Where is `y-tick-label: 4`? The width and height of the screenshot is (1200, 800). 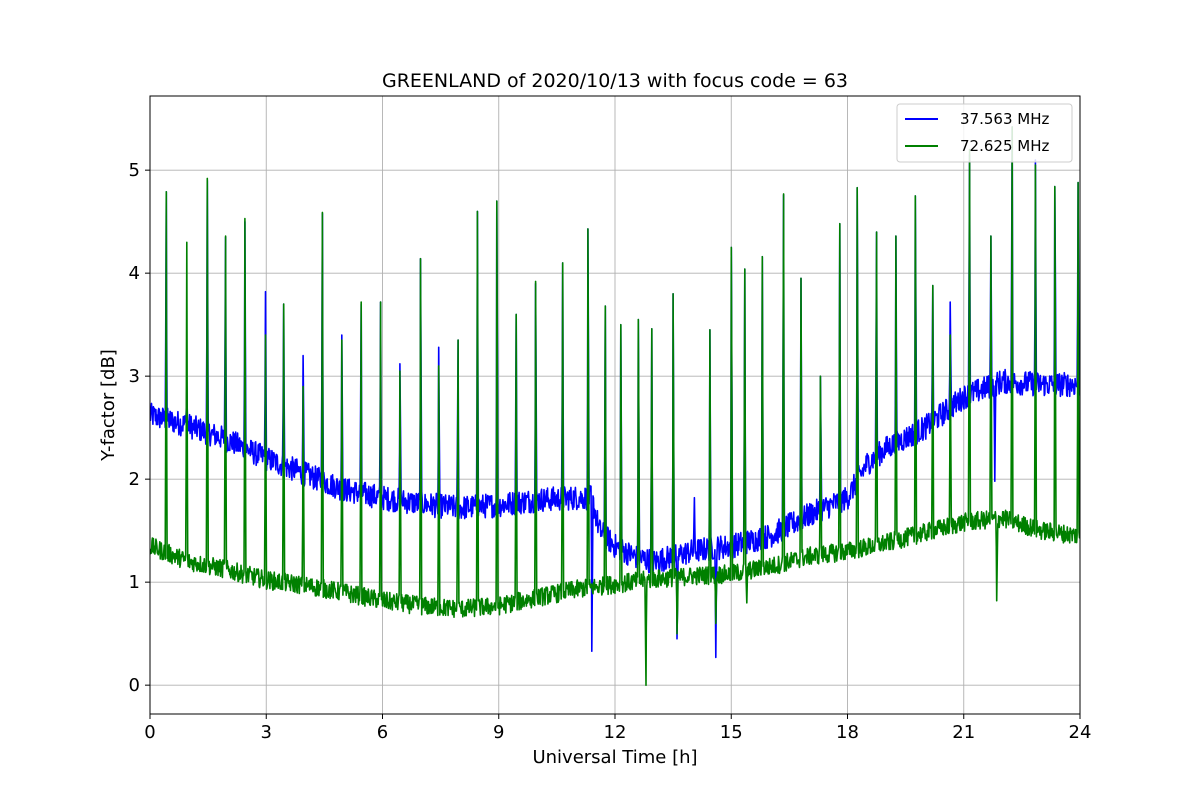 y-tick-label: 4 is located at coordinates (134, 273).